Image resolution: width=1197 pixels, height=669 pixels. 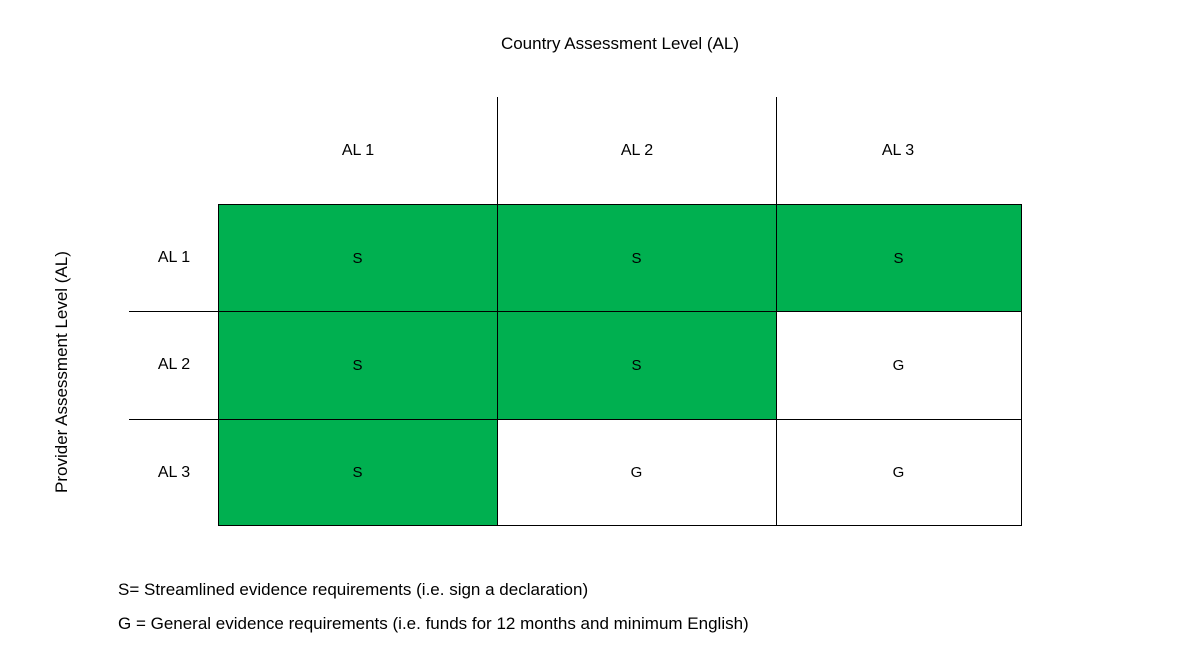 What do you see at coordinates (358, 150) in the screenshot?
I see `column-header-al1: AL 1` at bounding box center [358, 150].